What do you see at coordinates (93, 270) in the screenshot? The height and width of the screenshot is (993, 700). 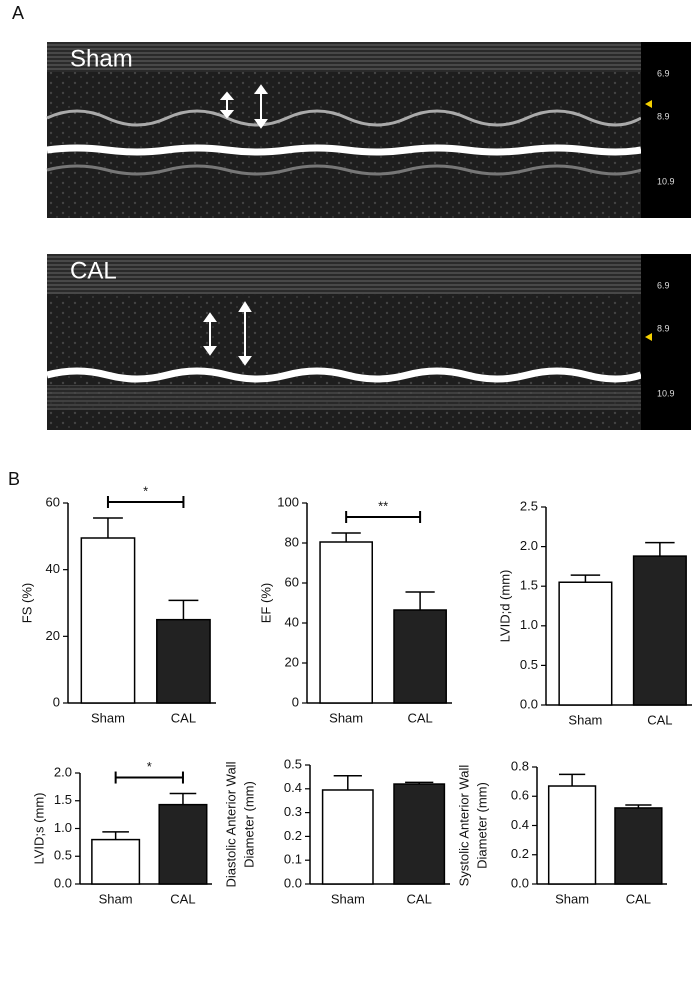 I see `image-label: CAL` at bounding box center [93, 270].